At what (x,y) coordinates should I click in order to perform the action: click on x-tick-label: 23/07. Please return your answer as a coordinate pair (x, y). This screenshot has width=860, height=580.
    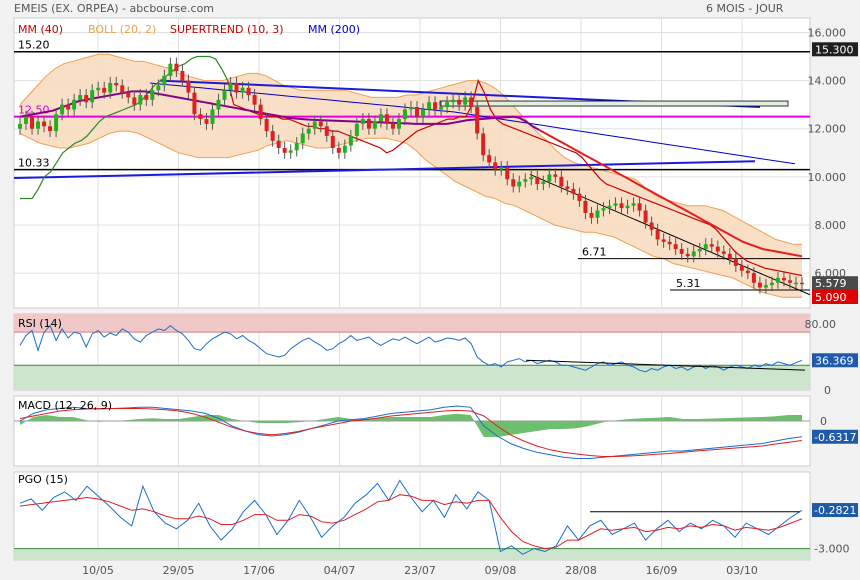
    Looking at the image, I should click on (420, 570).